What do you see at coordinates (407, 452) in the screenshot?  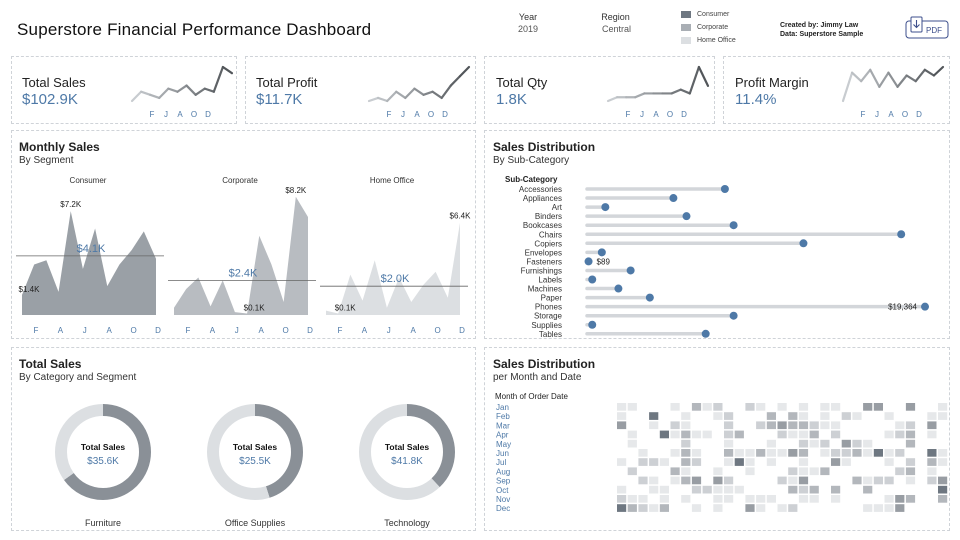 I see `donut-slice-home-office` at bounding box center [407, 452].